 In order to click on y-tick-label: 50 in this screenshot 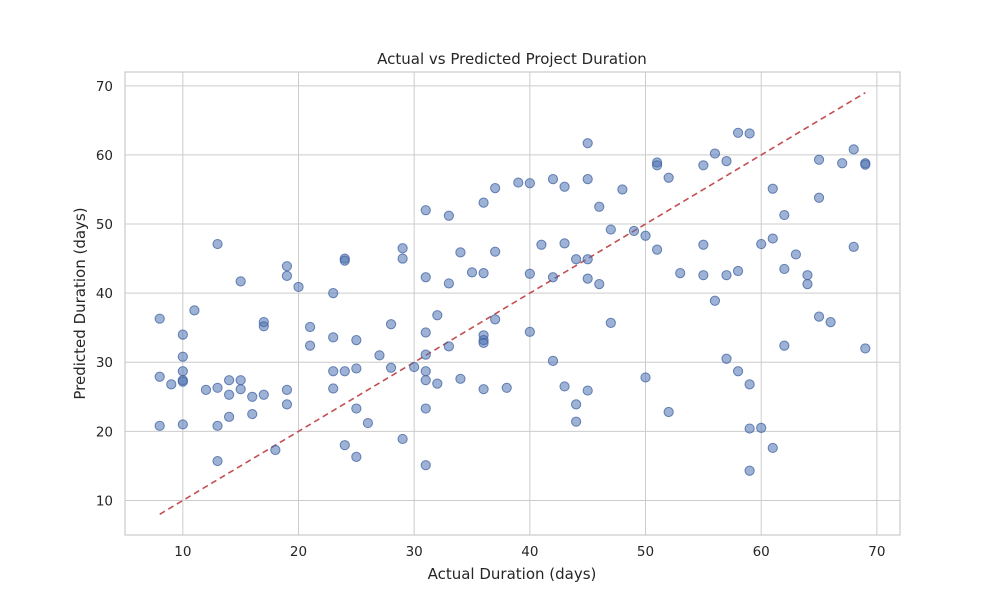, I will do `click(104, 225)`.